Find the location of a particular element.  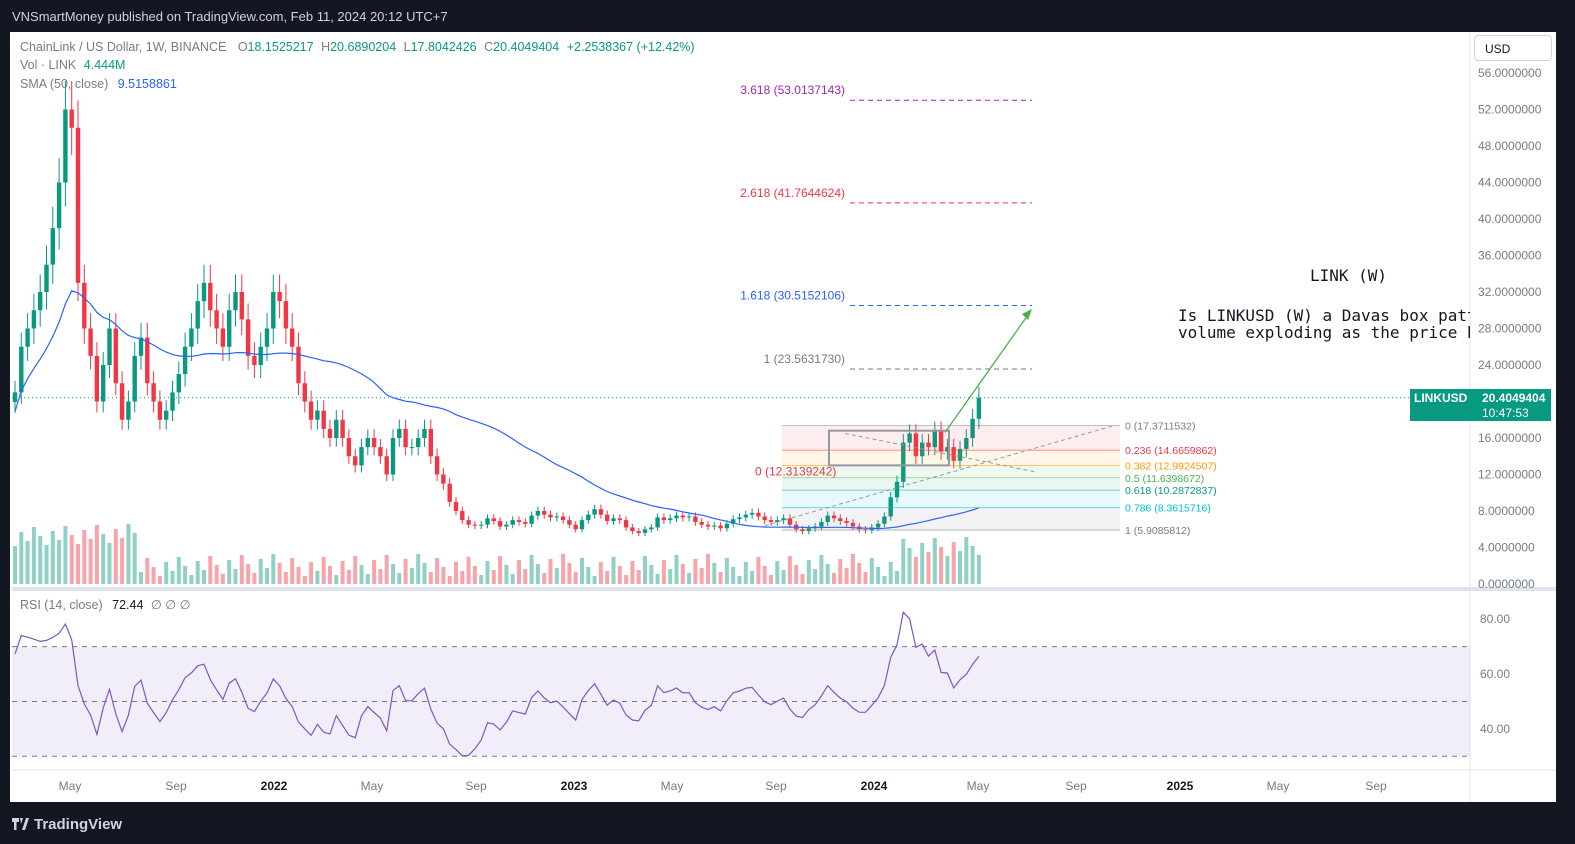

price-tag-symbol: LINKUSD is located at coordinates (1441, 398).